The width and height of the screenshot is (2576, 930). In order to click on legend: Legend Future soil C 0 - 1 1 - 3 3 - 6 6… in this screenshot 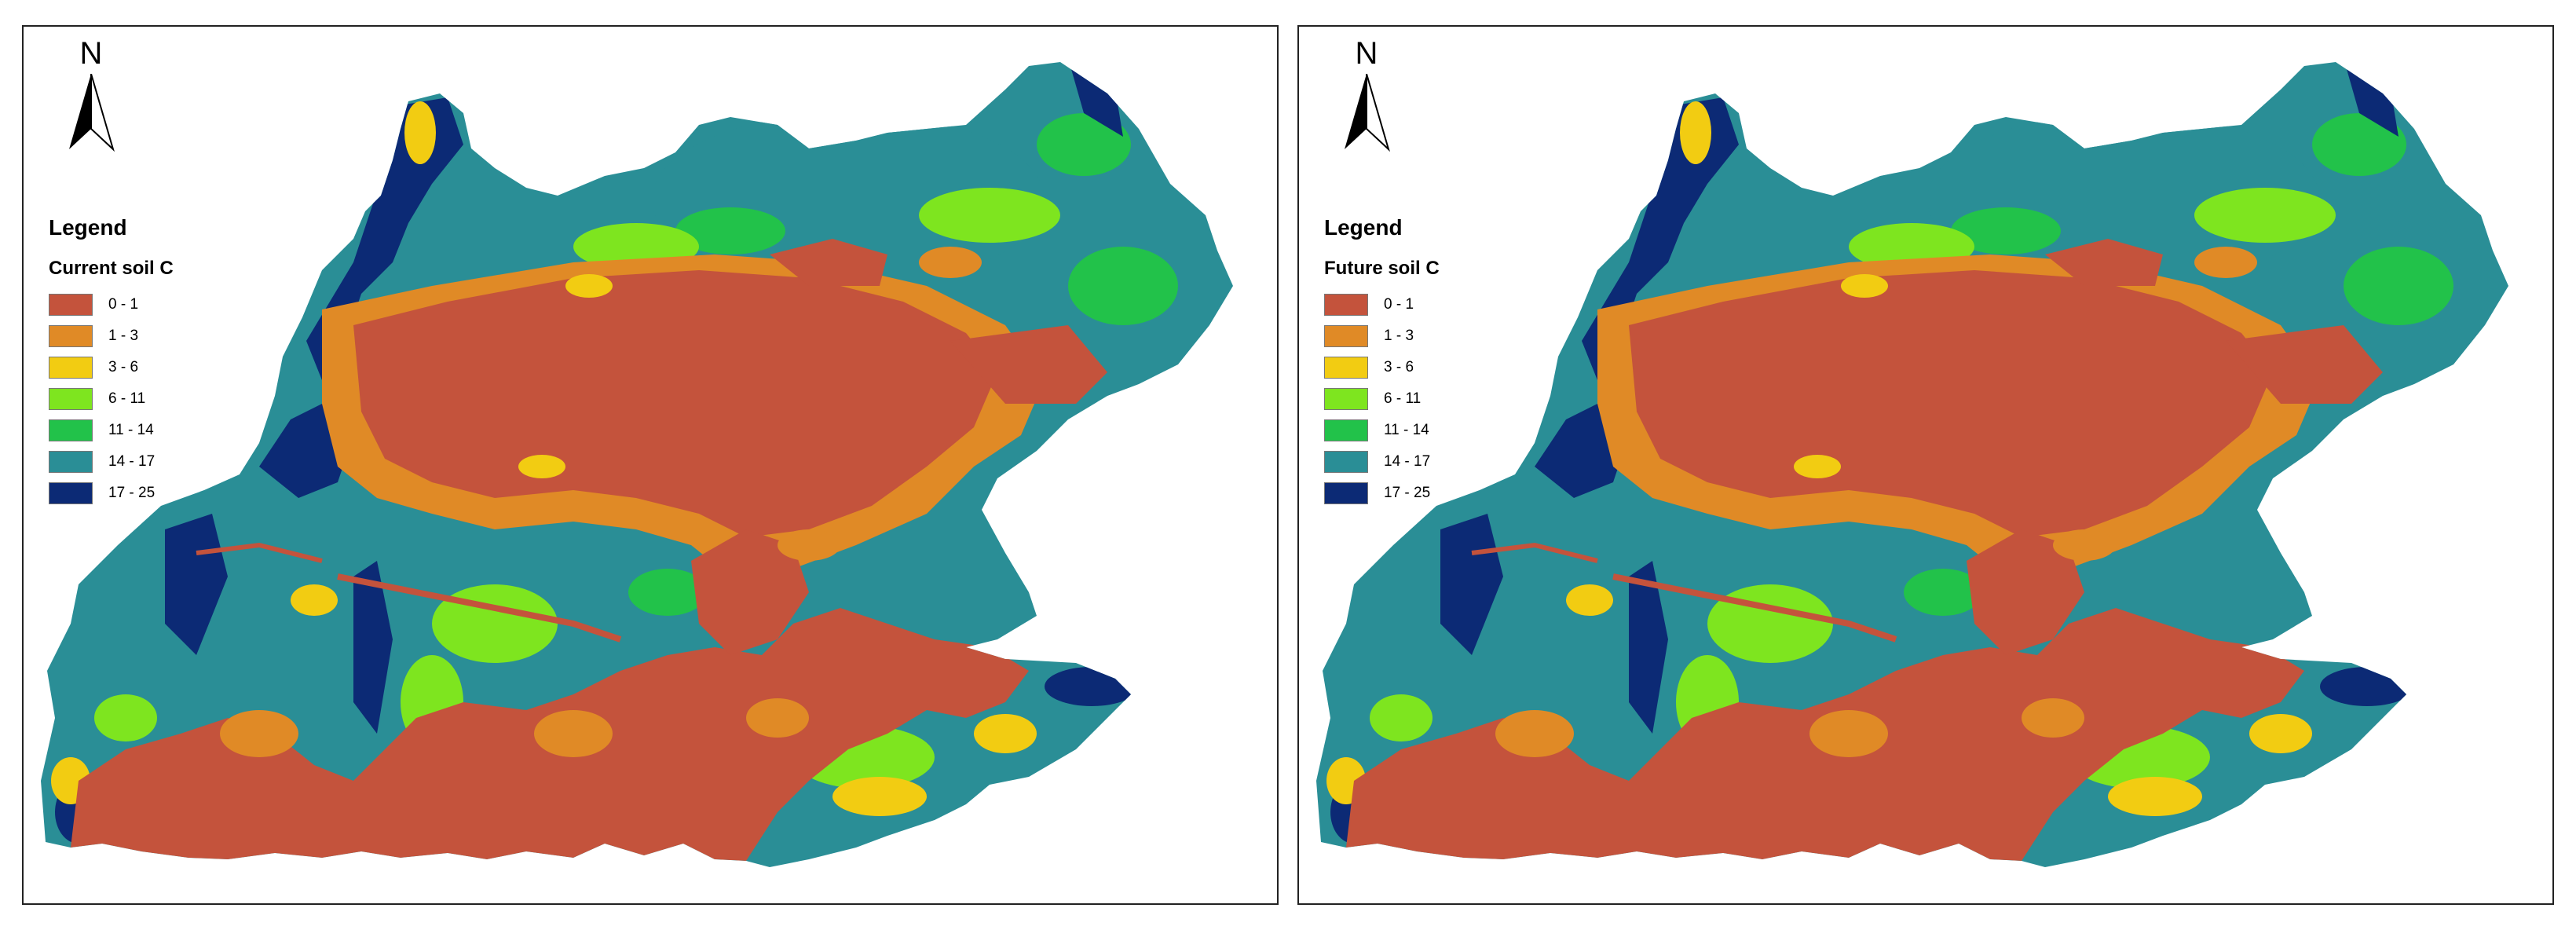, I will do `click(1382, 362)`.